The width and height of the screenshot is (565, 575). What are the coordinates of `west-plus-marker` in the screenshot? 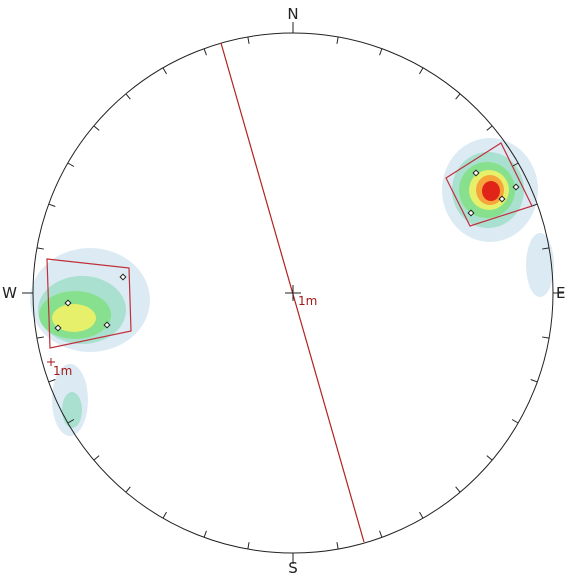 It's located at (51, 362).